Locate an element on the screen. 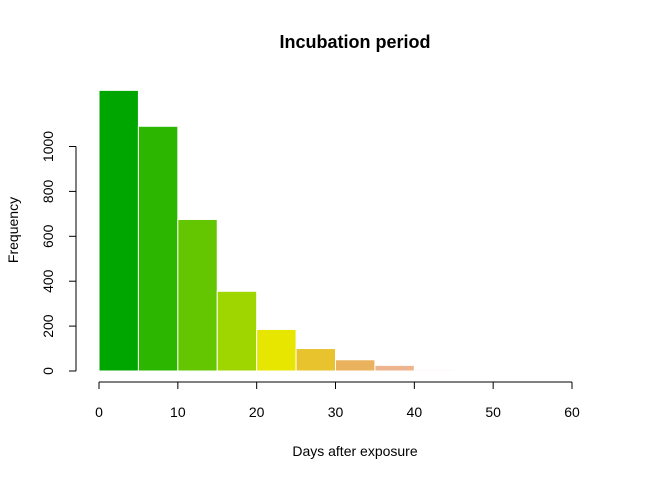 The width and height of the screenshot is (672, 480). y-tick-label: 400 is located at coordinates (48, 281).